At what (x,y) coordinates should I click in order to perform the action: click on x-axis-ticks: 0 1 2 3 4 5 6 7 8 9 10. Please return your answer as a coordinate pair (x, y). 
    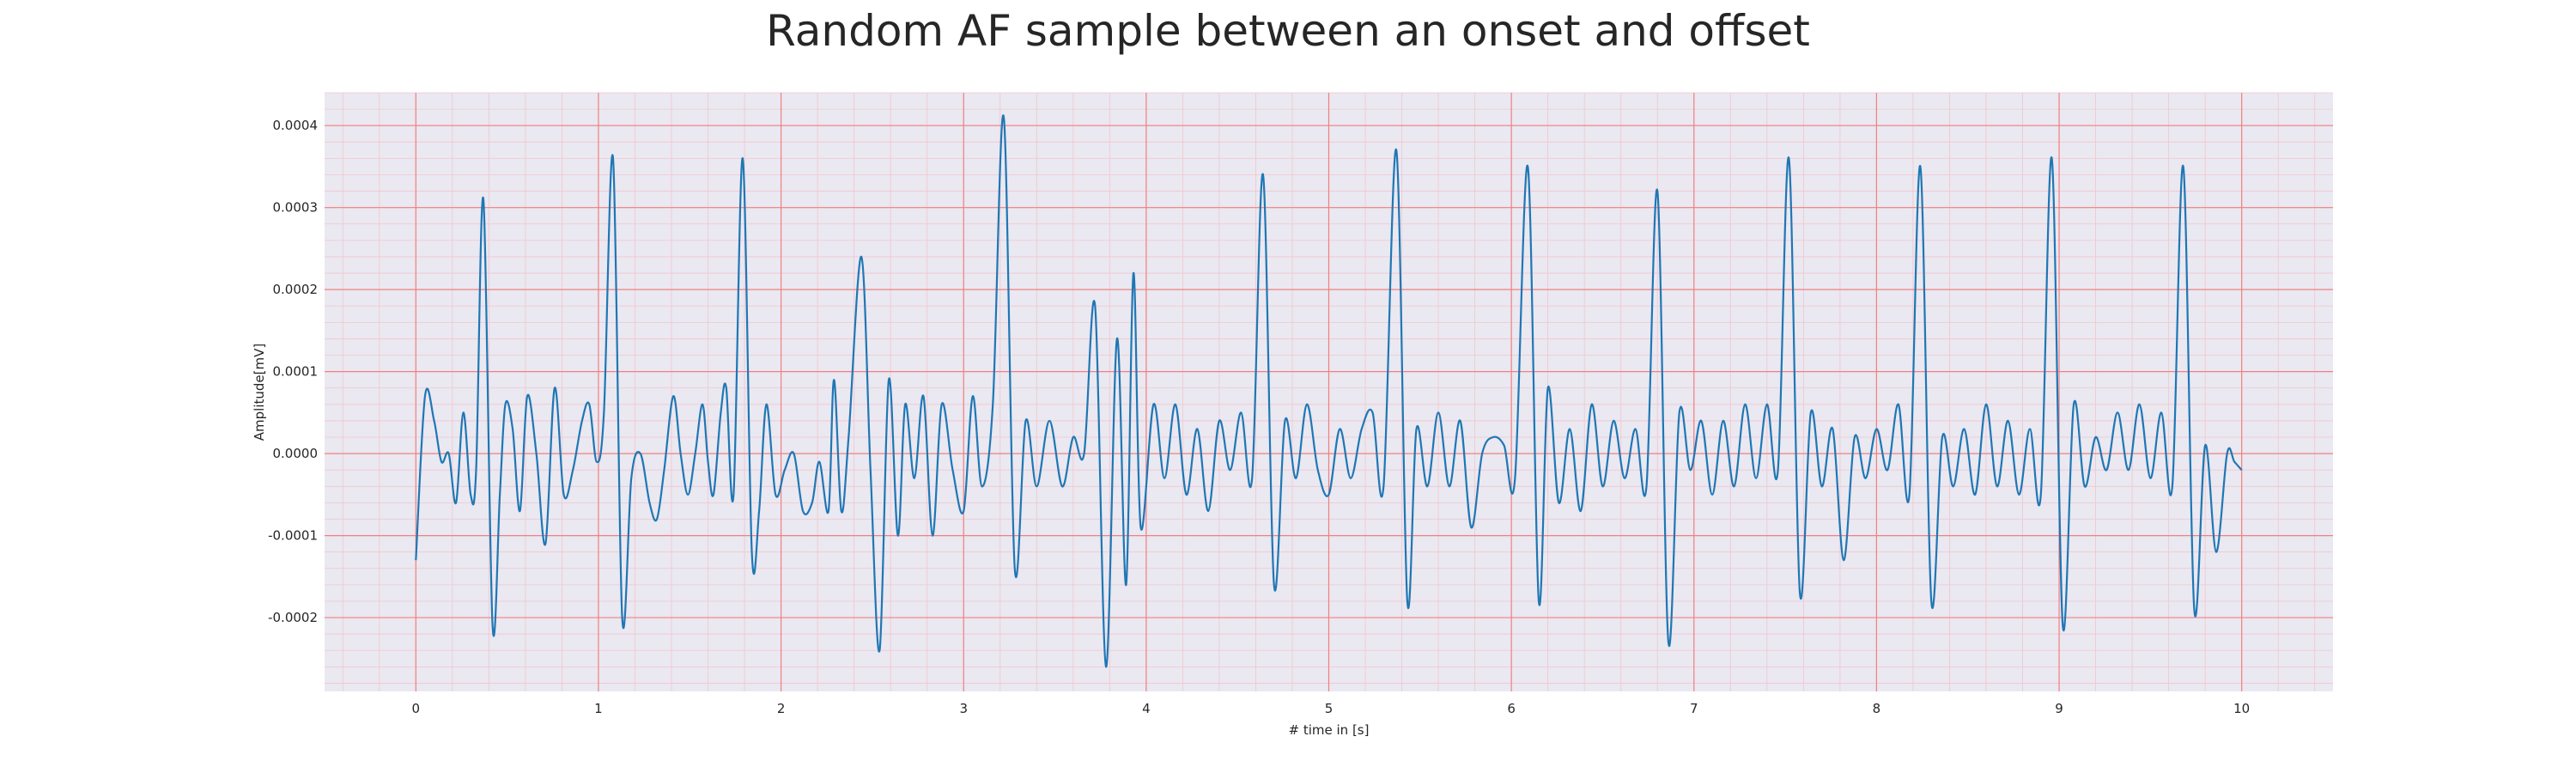
    Looking at the image, I should click on (1331, 708).